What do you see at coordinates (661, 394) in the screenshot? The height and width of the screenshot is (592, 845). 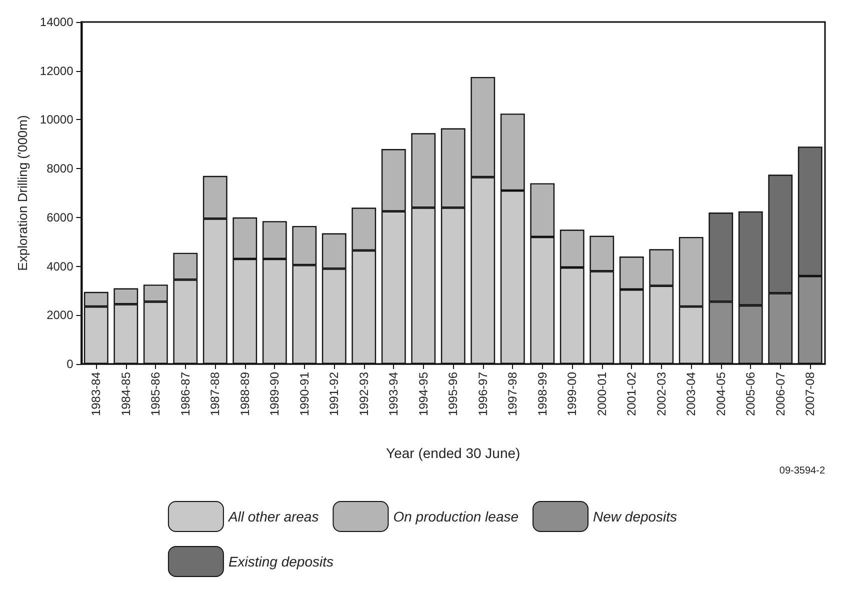 I see `x-tick-label: 2002-03` at bounding box center [661, 394].